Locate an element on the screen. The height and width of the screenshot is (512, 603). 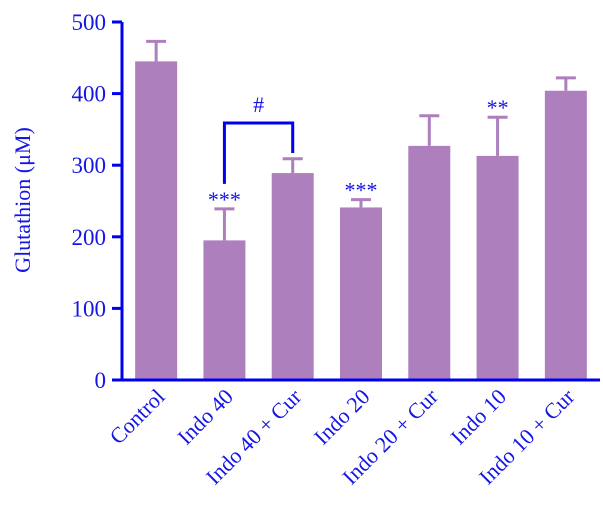
y-tick-label: 100 is located at coordinates (89, 308).